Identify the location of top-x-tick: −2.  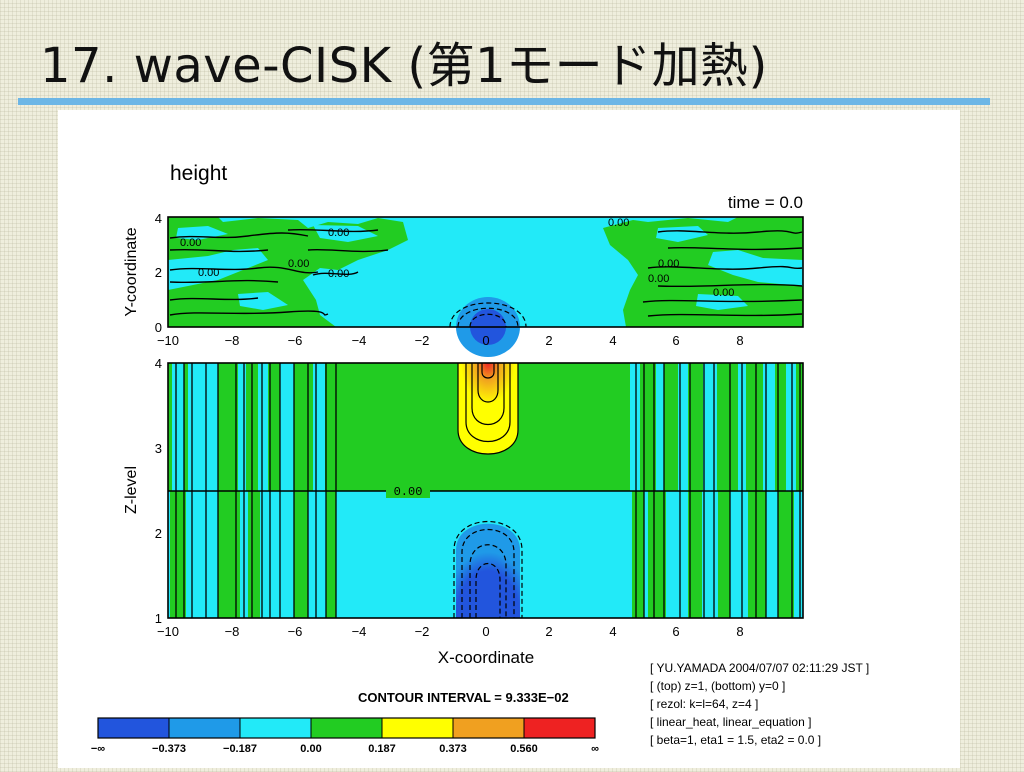
(422, 340).